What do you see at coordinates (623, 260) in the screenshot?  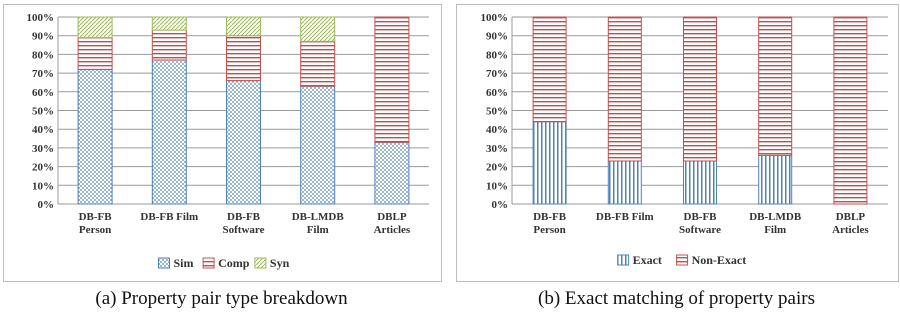 I see `legend-swatch-exact` at bounding box center [623, 260].